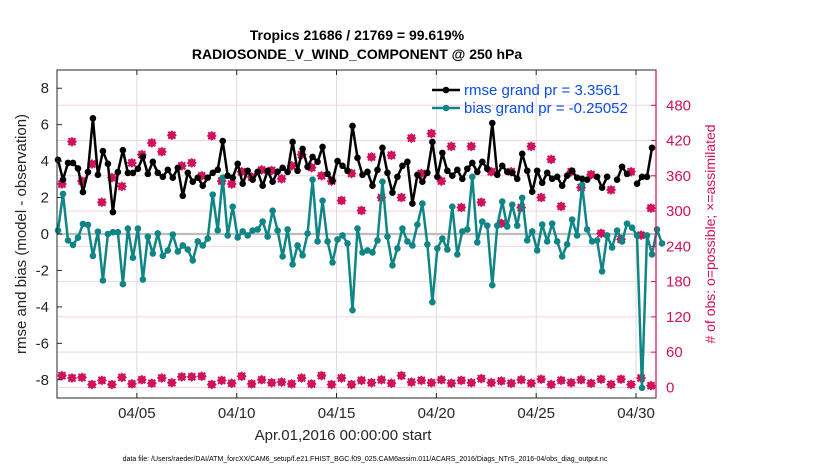 The image size is (830, 470). Describe the element at coordinates (437, 413) in the screenshot. I see `tick-label-x: 04/20` at that location.